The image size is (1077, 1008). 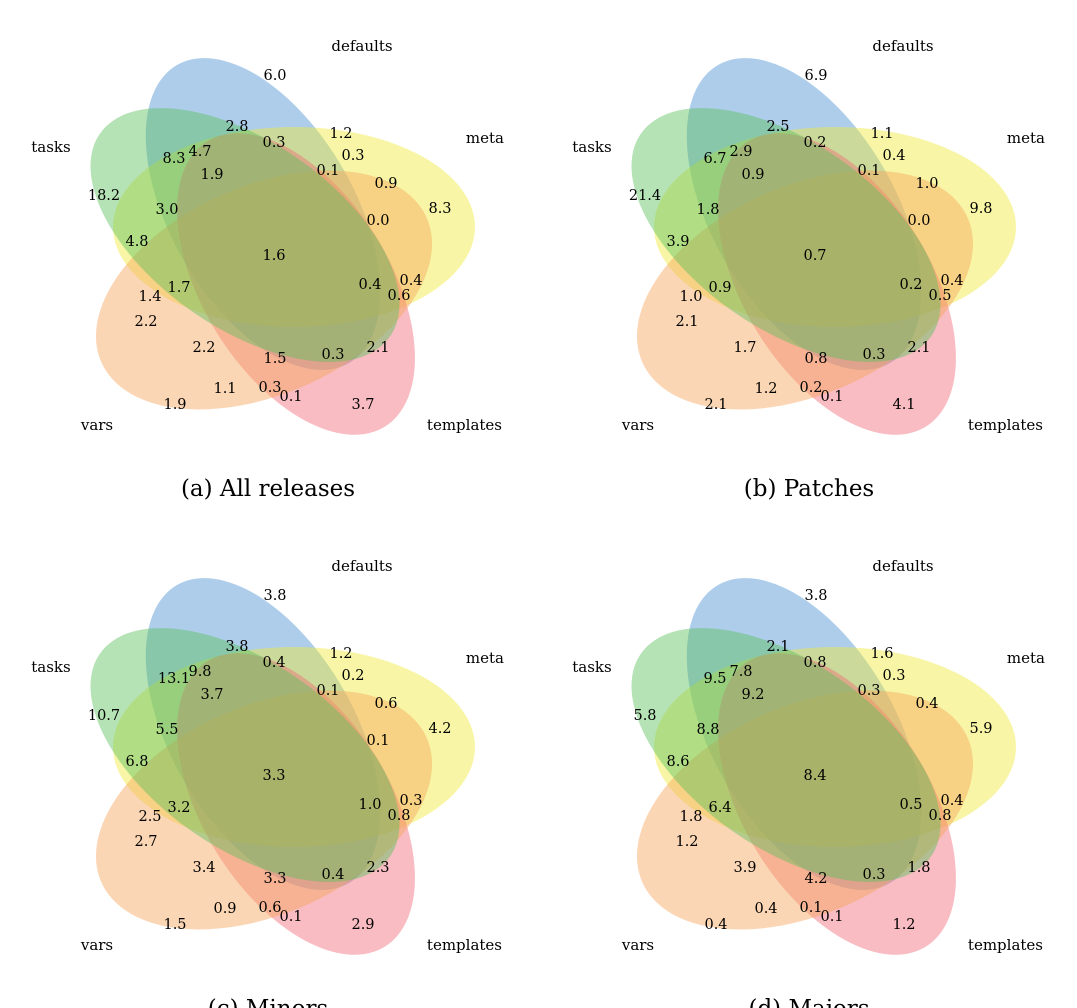 I want to click on region-value: 9.8, so click(x=980, y=209).